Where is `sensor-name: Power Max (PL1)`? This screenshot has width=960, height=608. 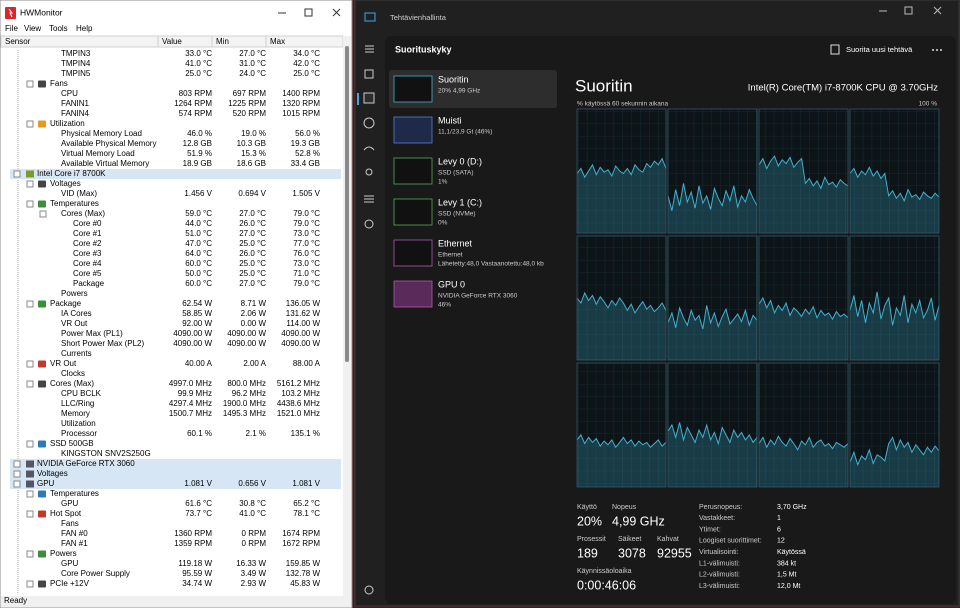 sensor-name: Power Max (PL1) is located at coordinates (92, 333).